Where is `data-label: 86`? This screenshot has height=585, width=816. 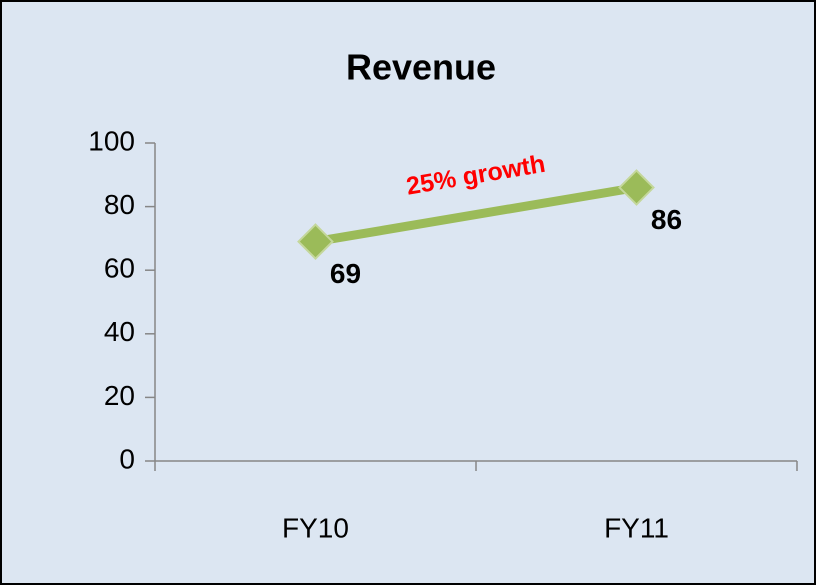 data-label: 86 is located at coordinates (666, 219).